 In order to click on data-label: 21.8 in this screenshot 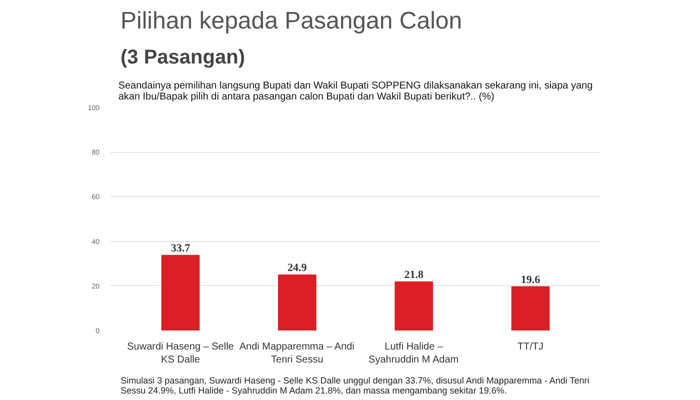, I will do `click(414, 274)`.